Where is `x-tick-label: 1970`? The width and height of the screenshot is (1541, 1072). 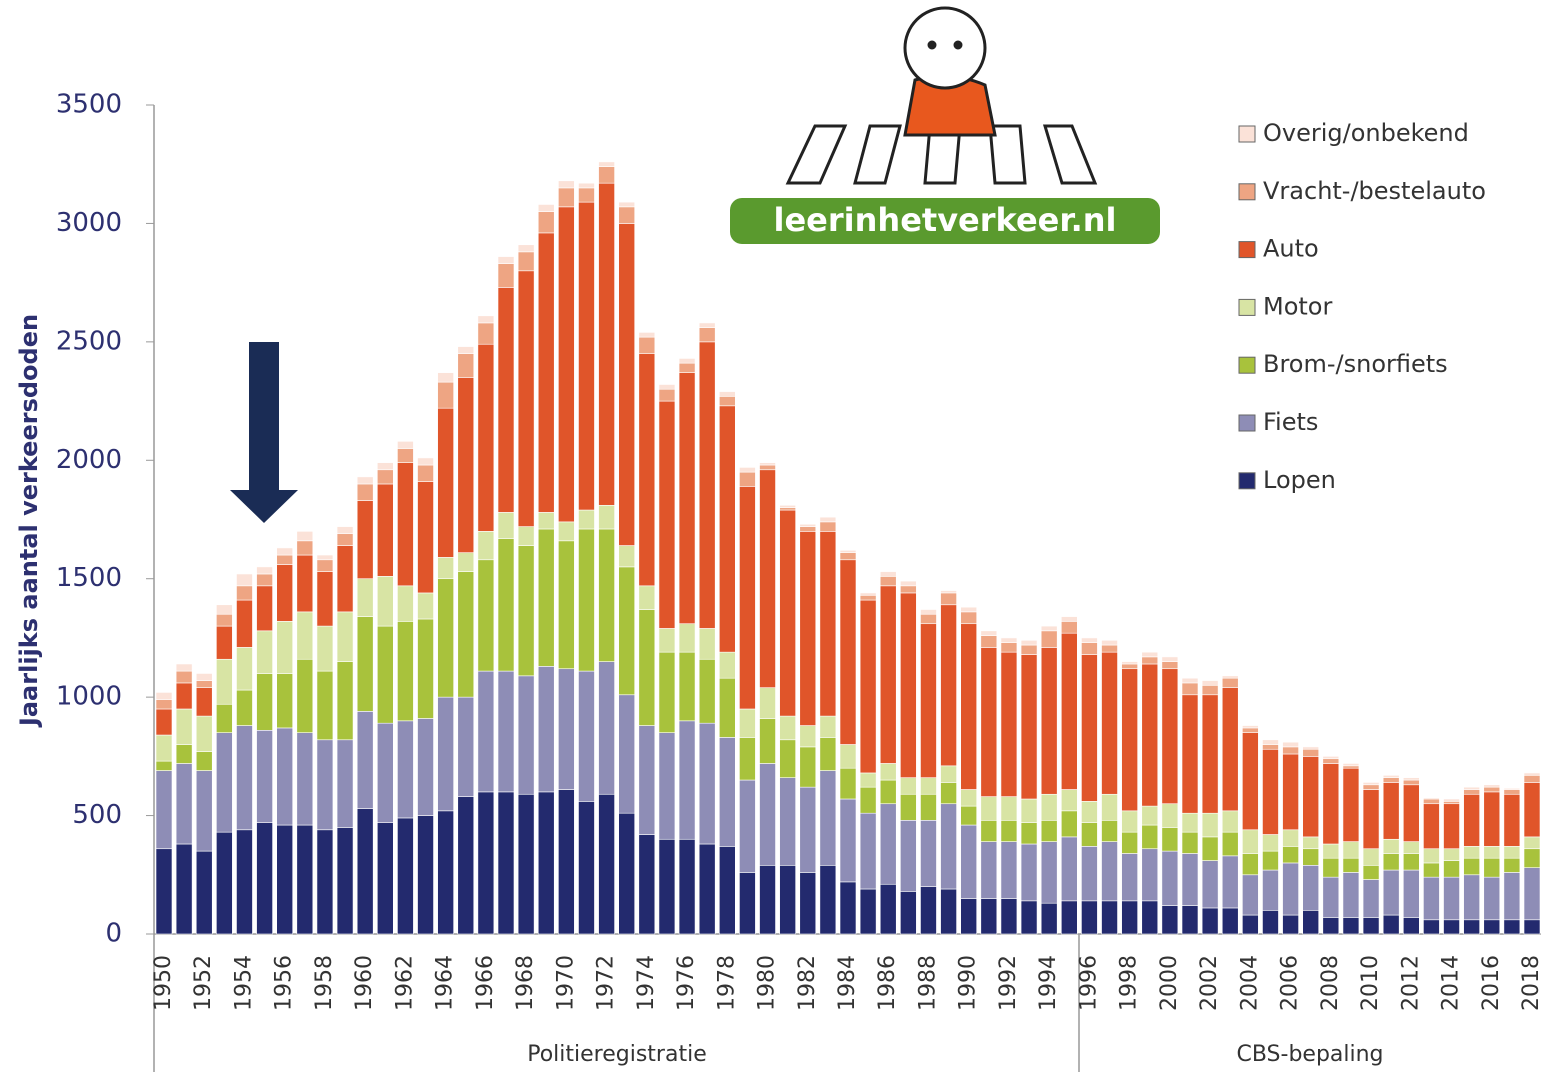
x-tick-label: 1970 is located at coordinates (565, 983).